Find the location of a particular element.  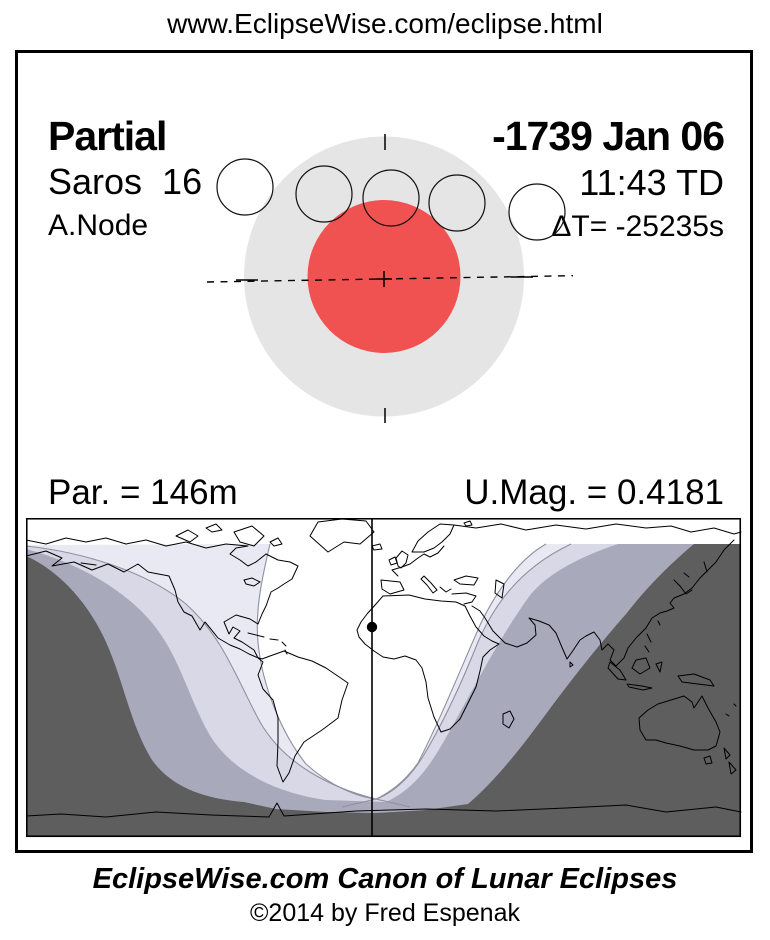

contact-curve-u-west is located at coordinates (201, 672).